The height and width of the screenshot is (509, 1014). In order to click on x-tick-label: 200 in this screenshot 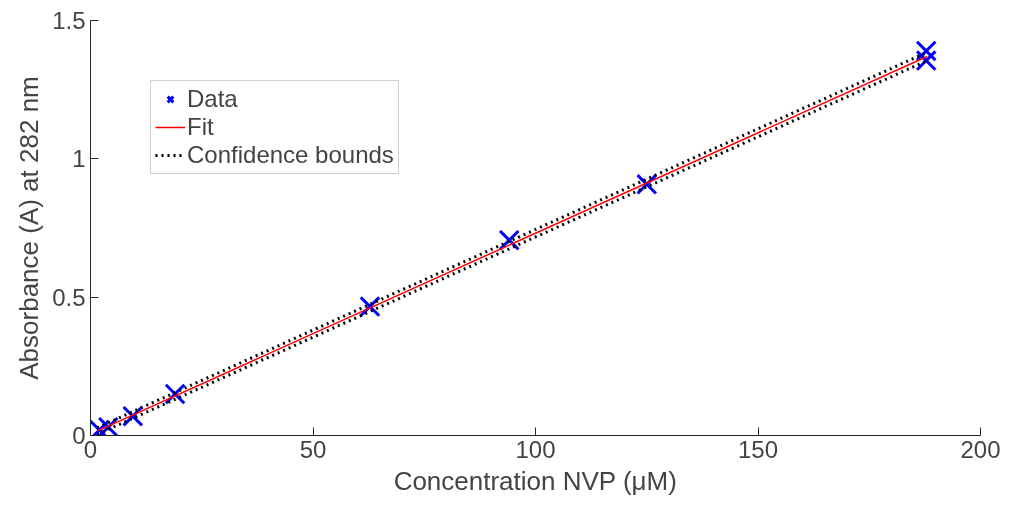, I will do `click(980, 449)`.